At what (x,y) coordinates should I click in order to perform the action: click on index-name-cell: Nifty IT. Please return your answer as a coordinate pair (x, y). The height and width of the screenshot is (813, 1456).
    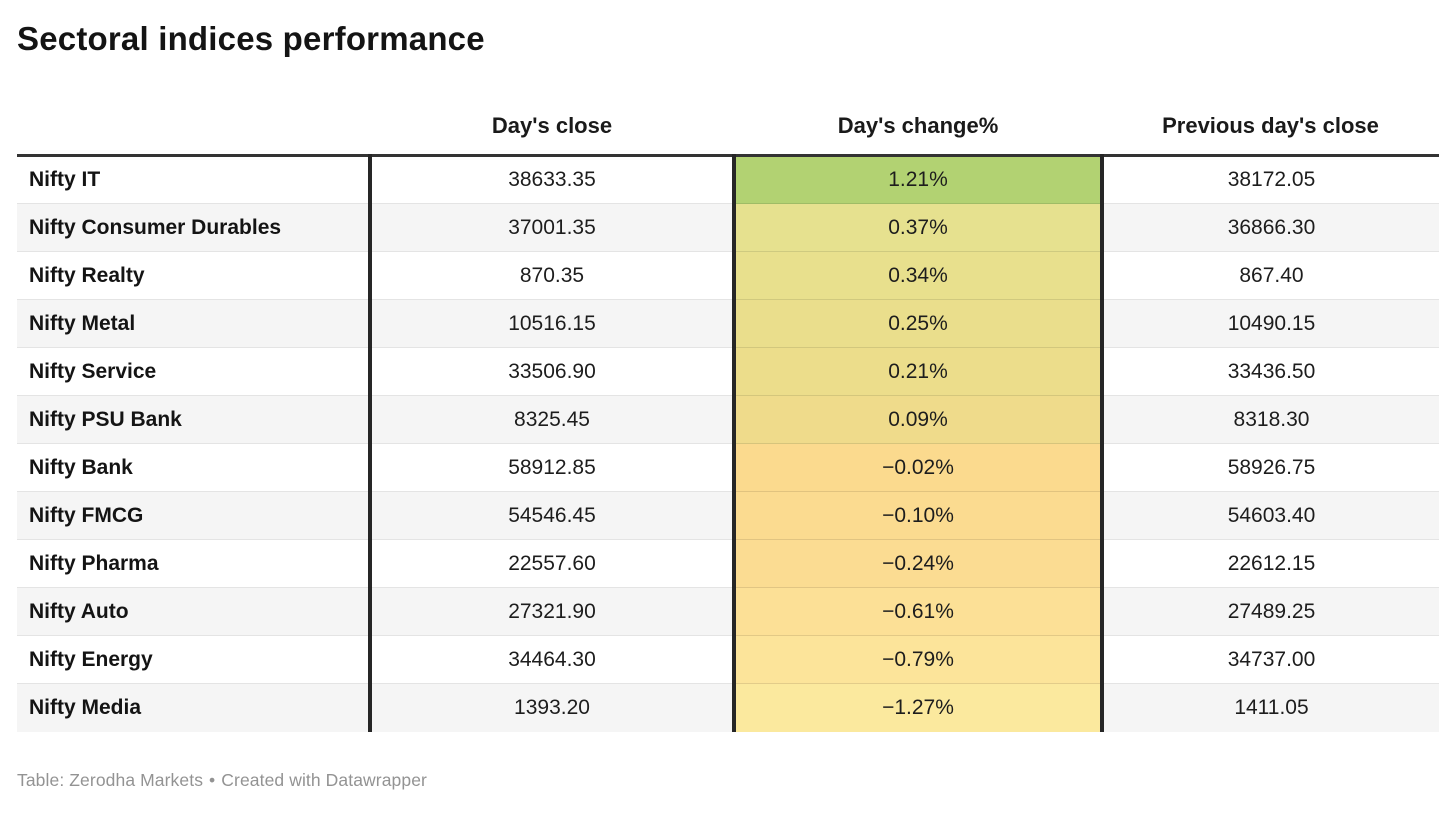
    Looking at the image, I should click on (193, 180).